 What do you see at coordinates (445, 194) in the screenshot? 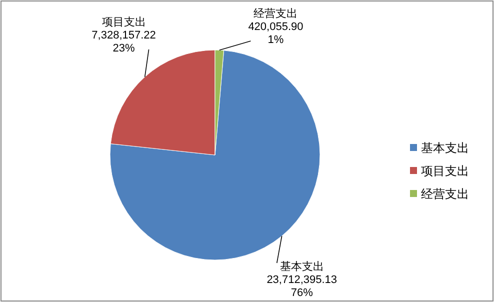
I see `legend-label: 经营支出` at bounding box center [445, 194].